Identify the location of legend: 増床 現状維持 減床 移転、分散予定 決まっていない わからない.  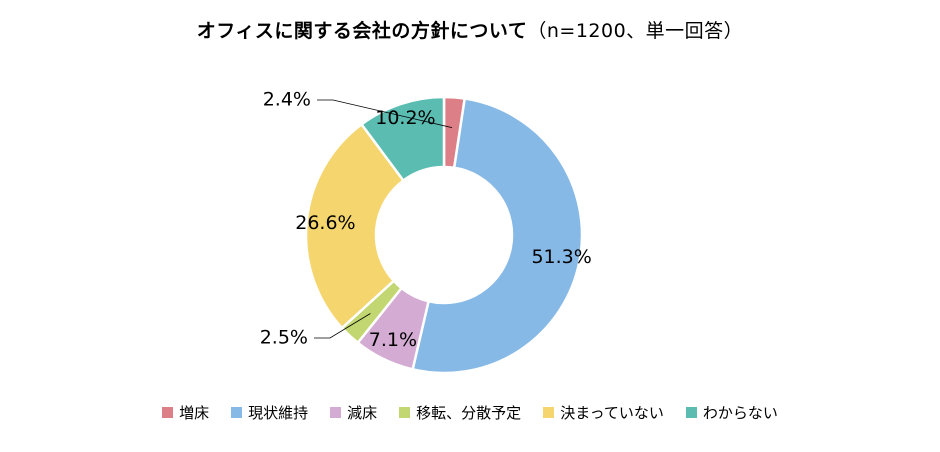
(470, 412).